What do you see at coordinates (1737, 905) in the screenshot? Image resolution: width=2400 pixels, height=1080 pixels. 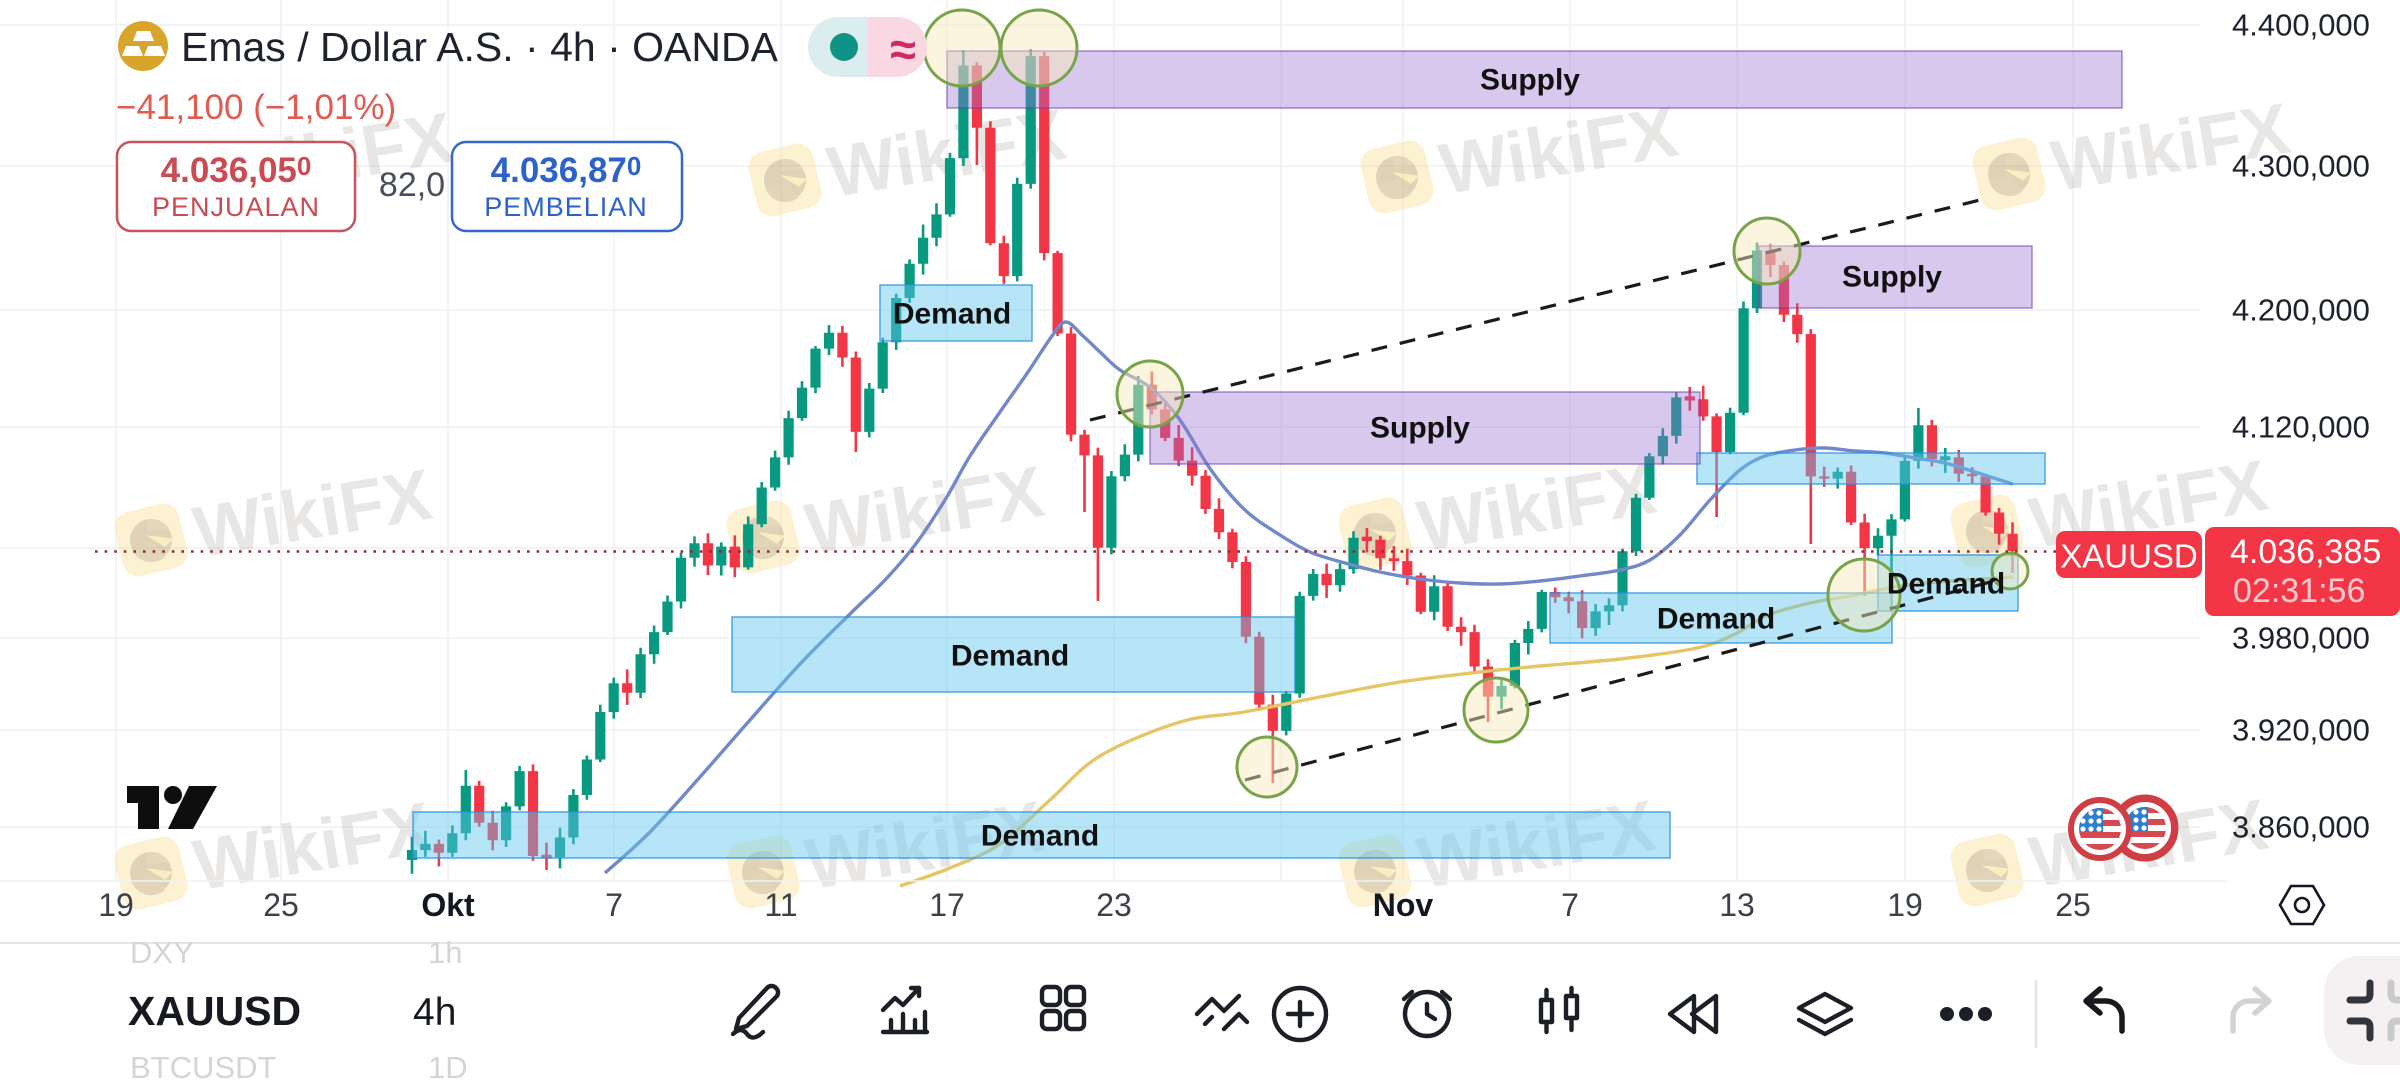 I see `svg-text: 13` at bounding box center [1737, 905].